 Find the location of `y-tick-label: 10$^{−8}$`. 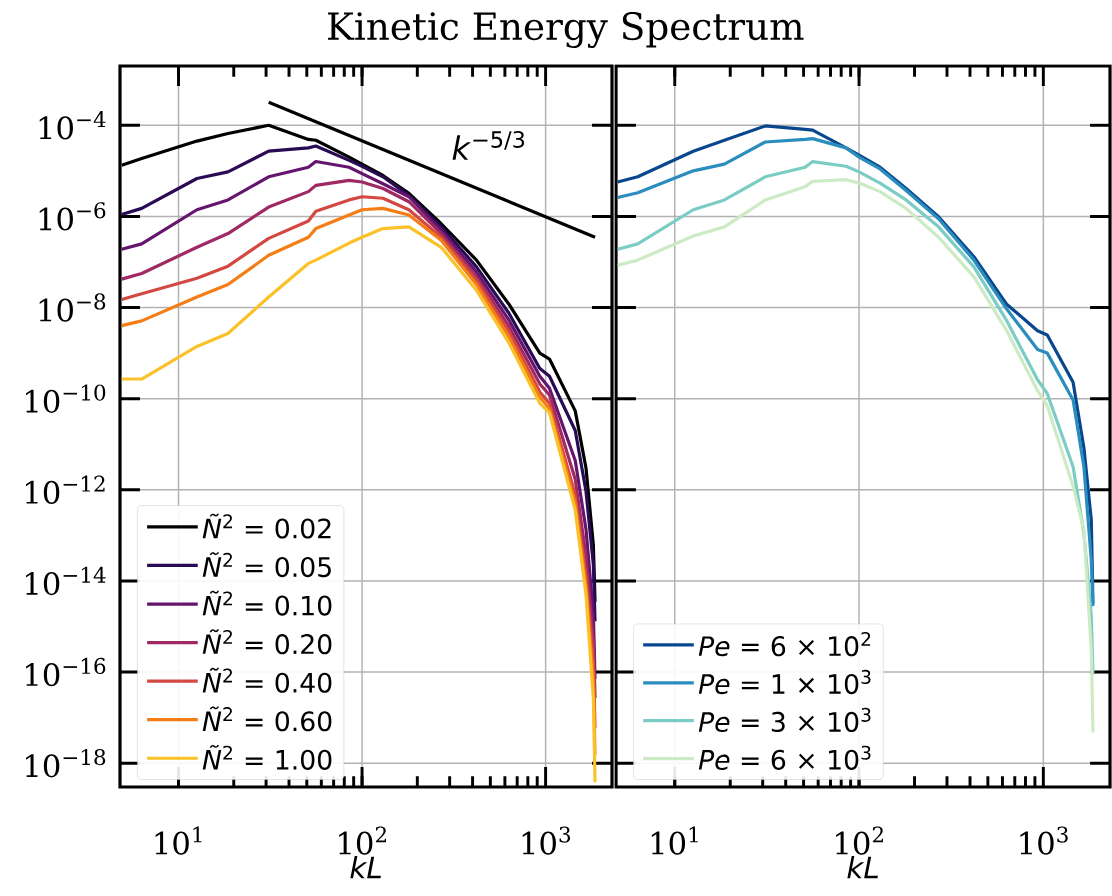

y-tick-label: 10$^{−8}$ is located at coordinates (72, 307).